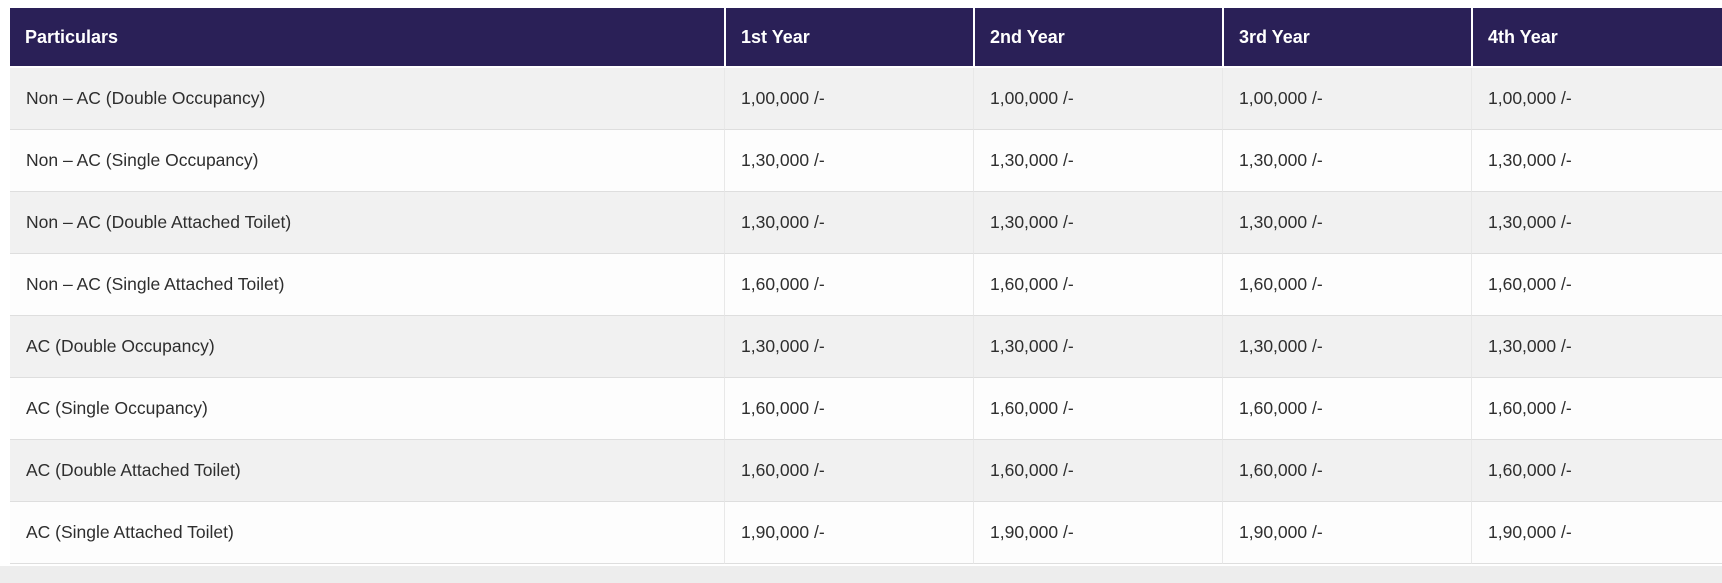  What do you see at coordinates (848, 38) in the screenshot?
I see `column-header-1st-year: 1st Year` at bounding box center [848, 38].